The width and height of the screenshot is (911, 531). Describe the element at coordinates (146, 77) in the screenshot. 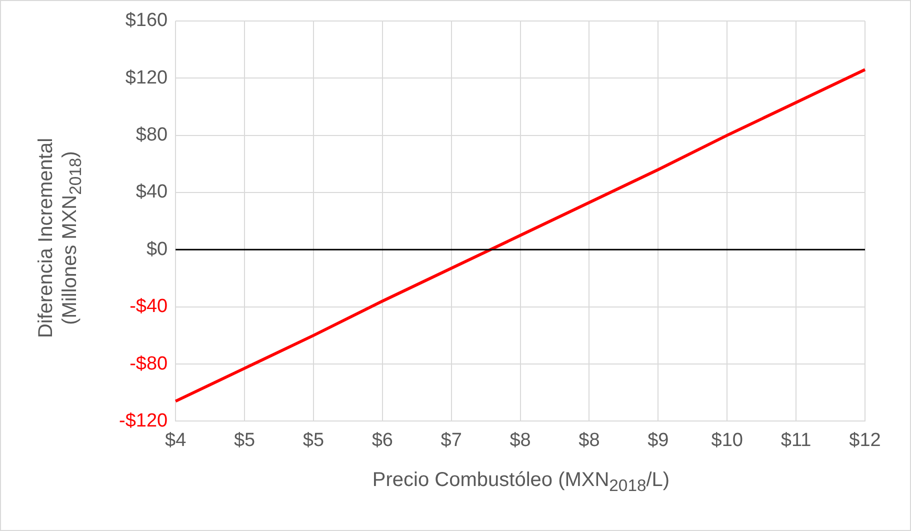

I see `y-tick-label: $120` at that location.